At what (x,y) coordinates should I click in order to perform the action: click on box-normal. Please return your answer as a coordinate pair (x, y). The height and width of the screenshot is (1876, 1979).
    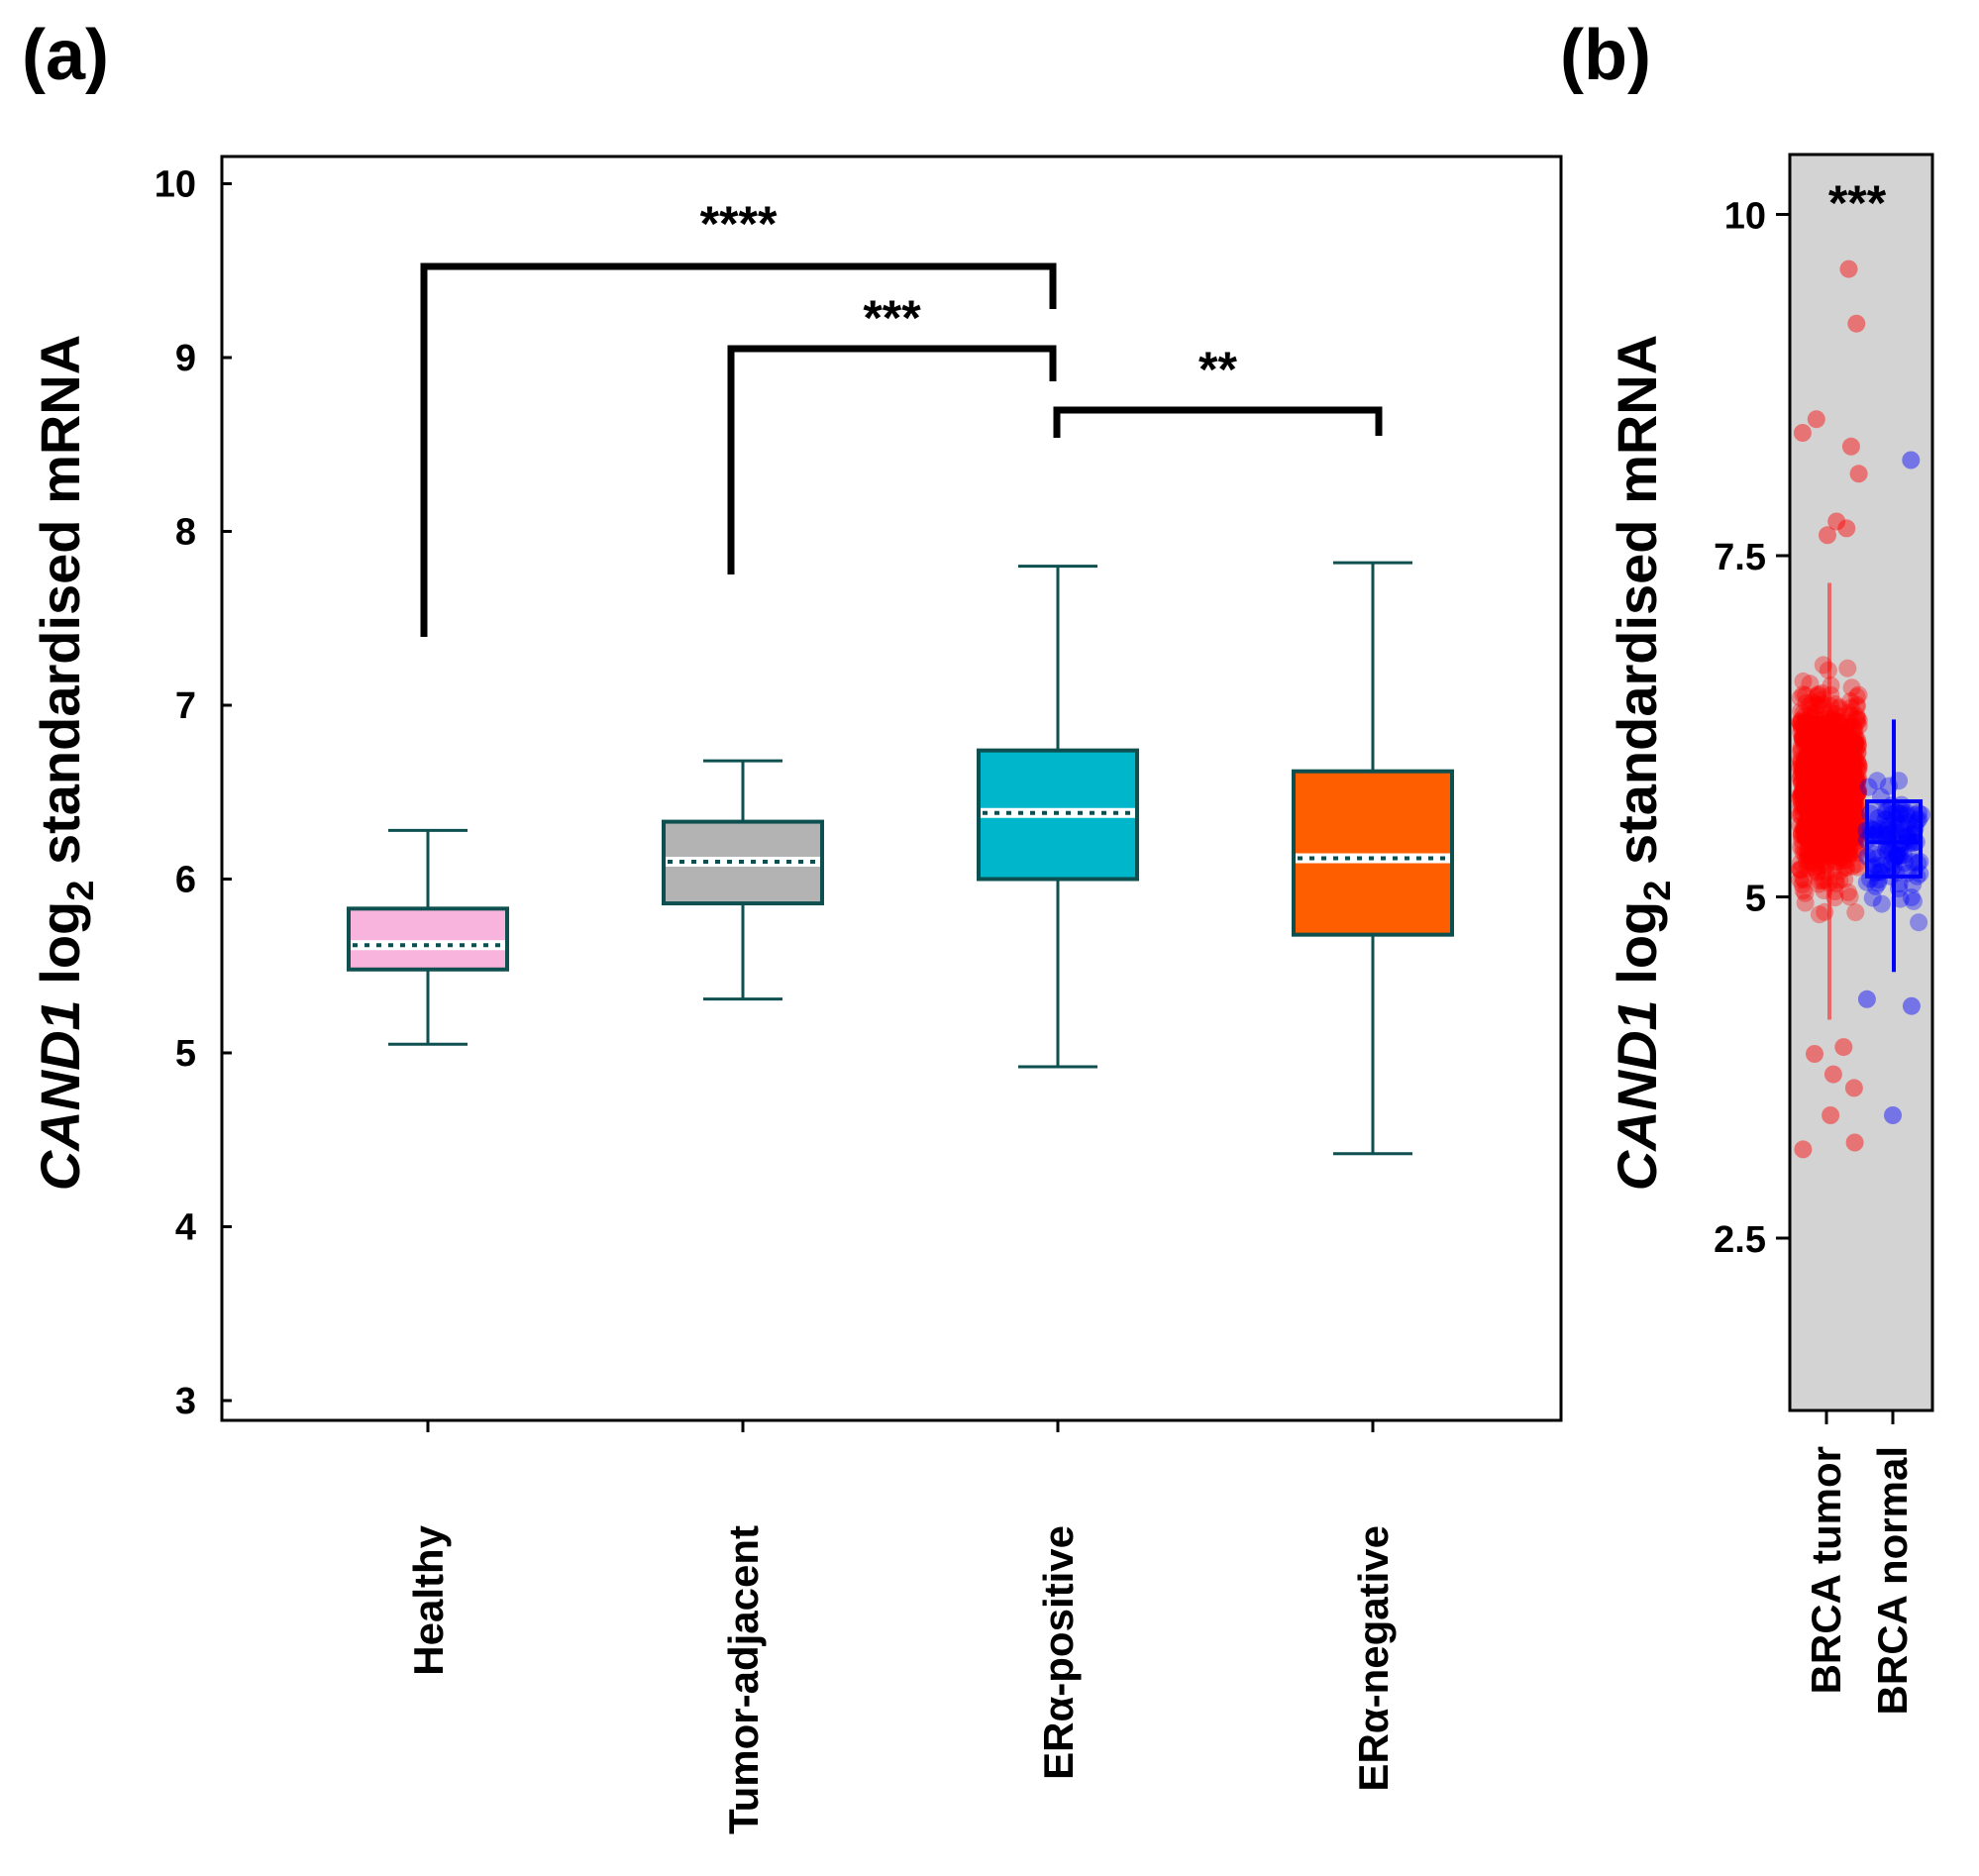
    Looking at the image, I should click on (1894, 846).